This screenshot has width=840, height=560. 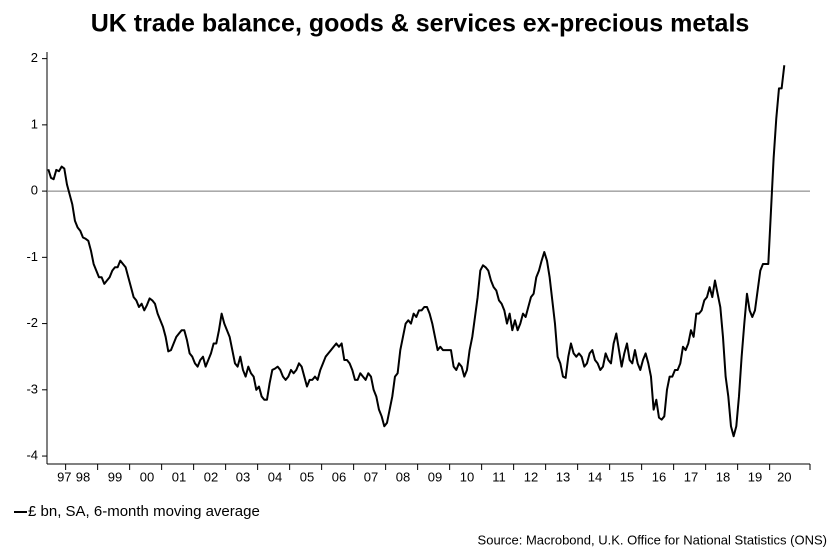 I want to click on x-tick-label: 05, so click(x=307, y=476).